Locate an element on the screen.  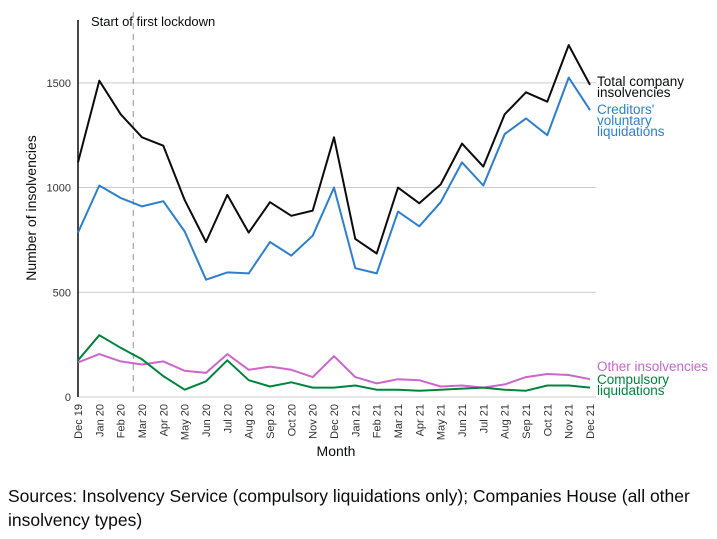
lockdown-annotation-text: Start of first lockdown is located at coordinates (153, 21).